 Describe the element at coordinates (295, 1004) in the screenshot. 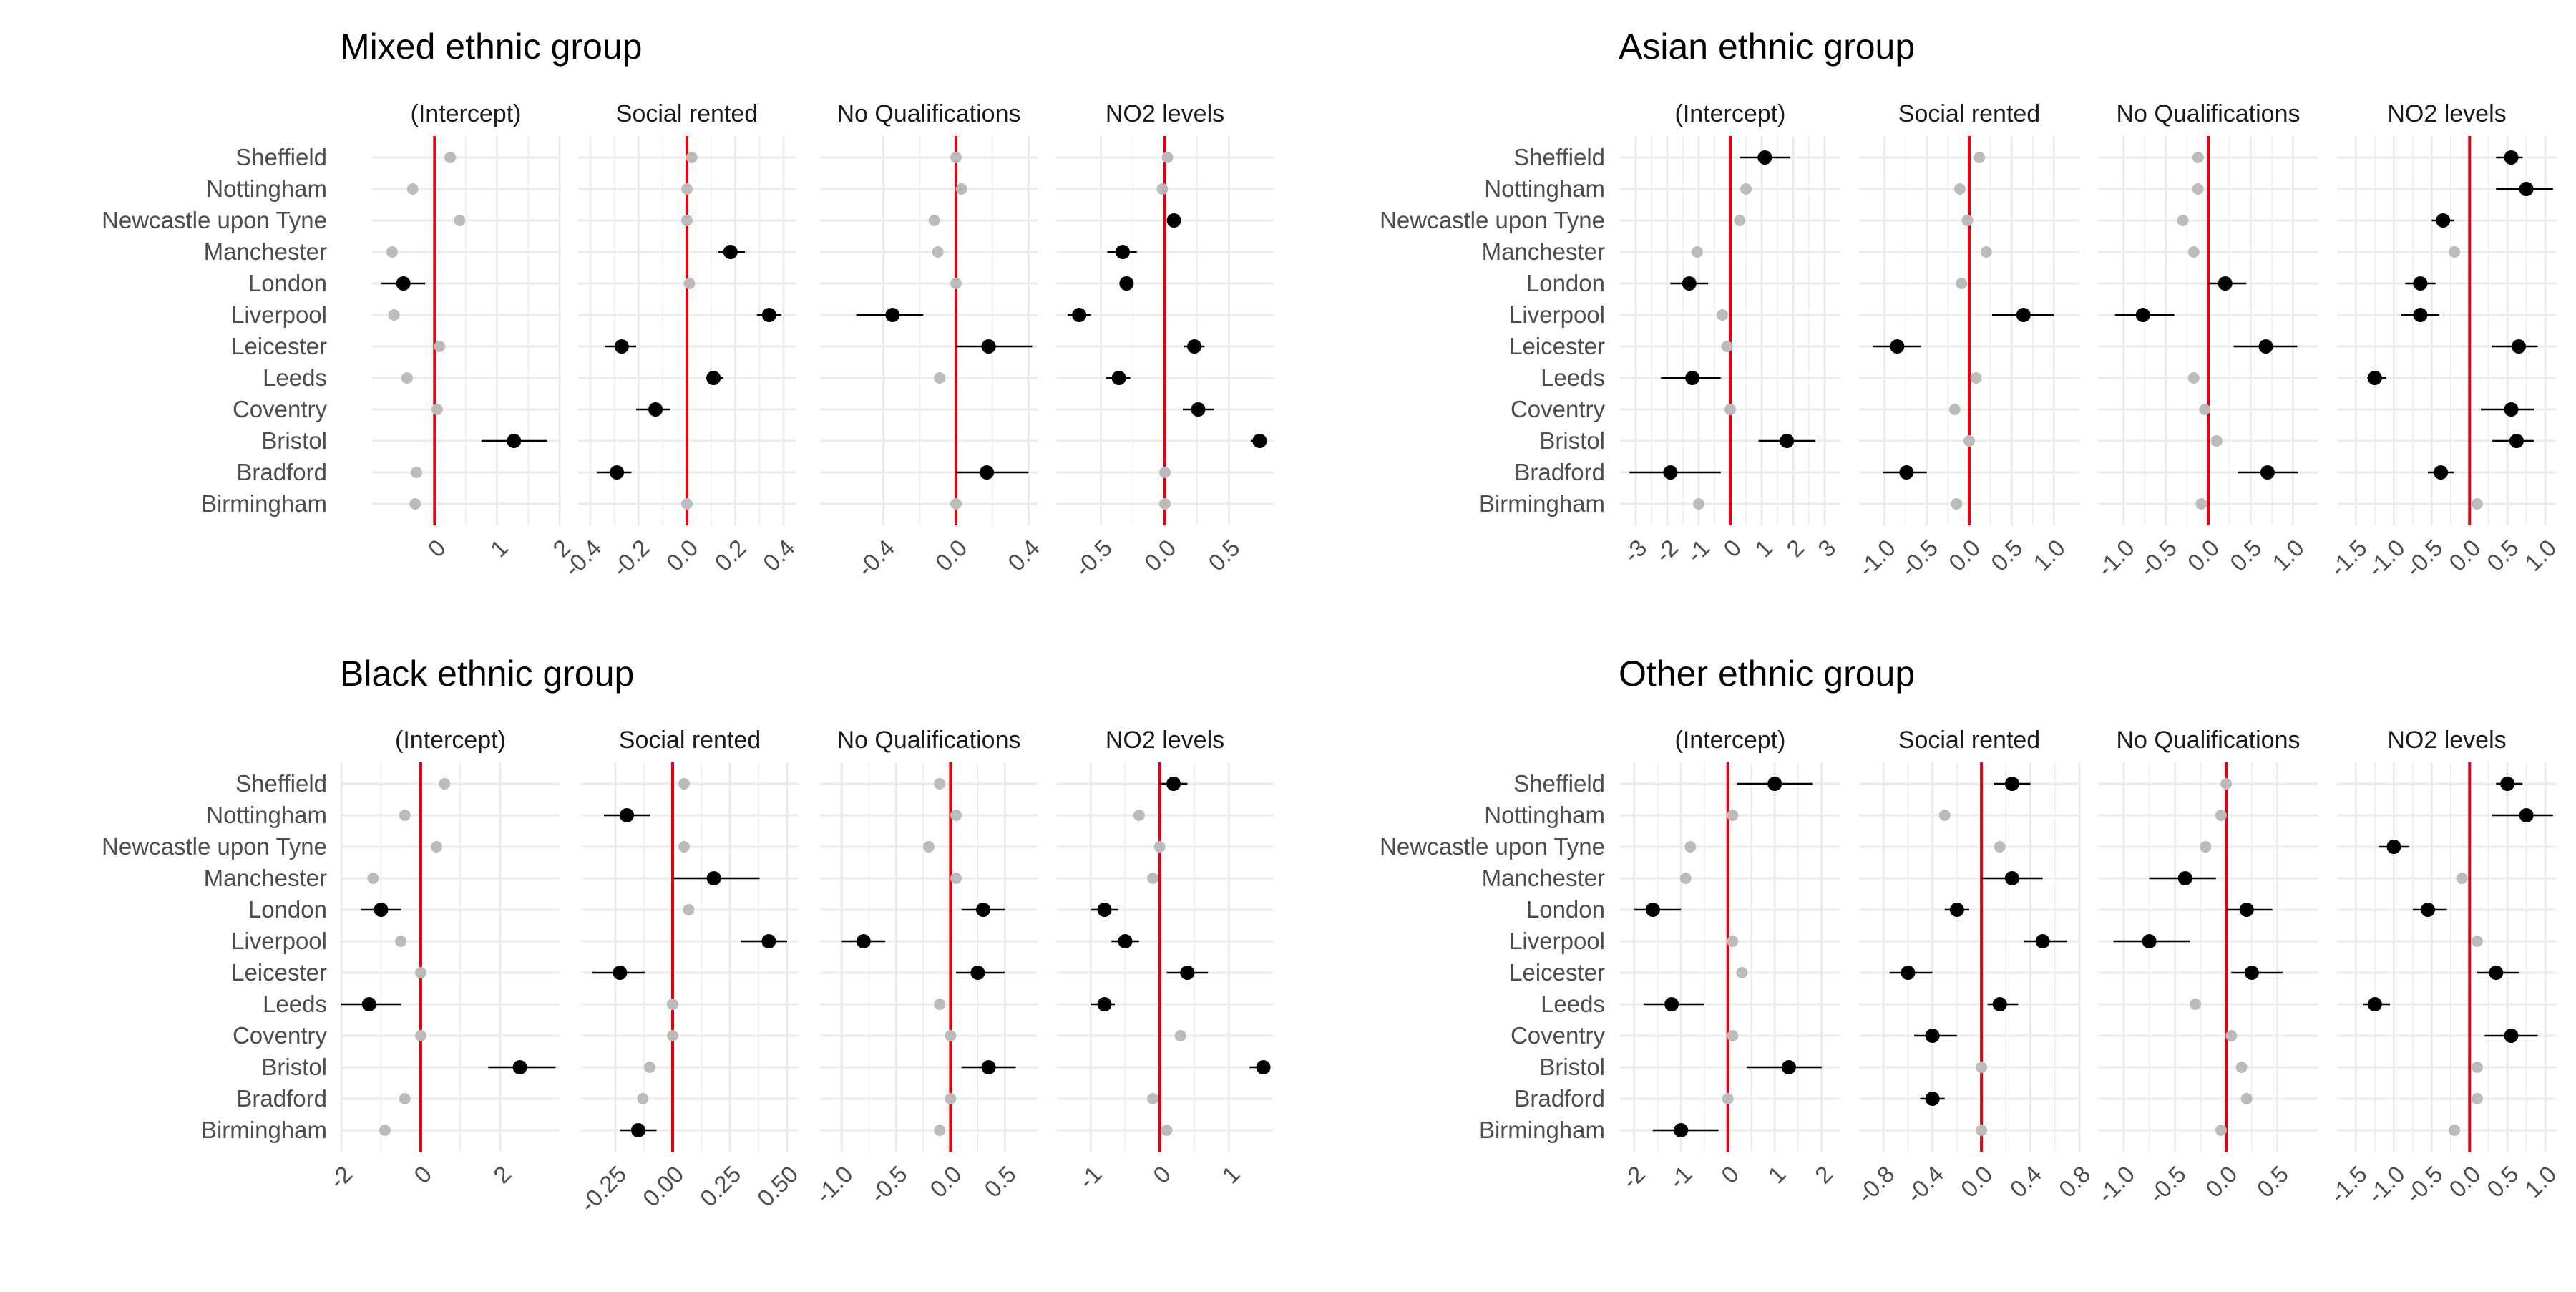

I see `city-label: Leeds` at that location.